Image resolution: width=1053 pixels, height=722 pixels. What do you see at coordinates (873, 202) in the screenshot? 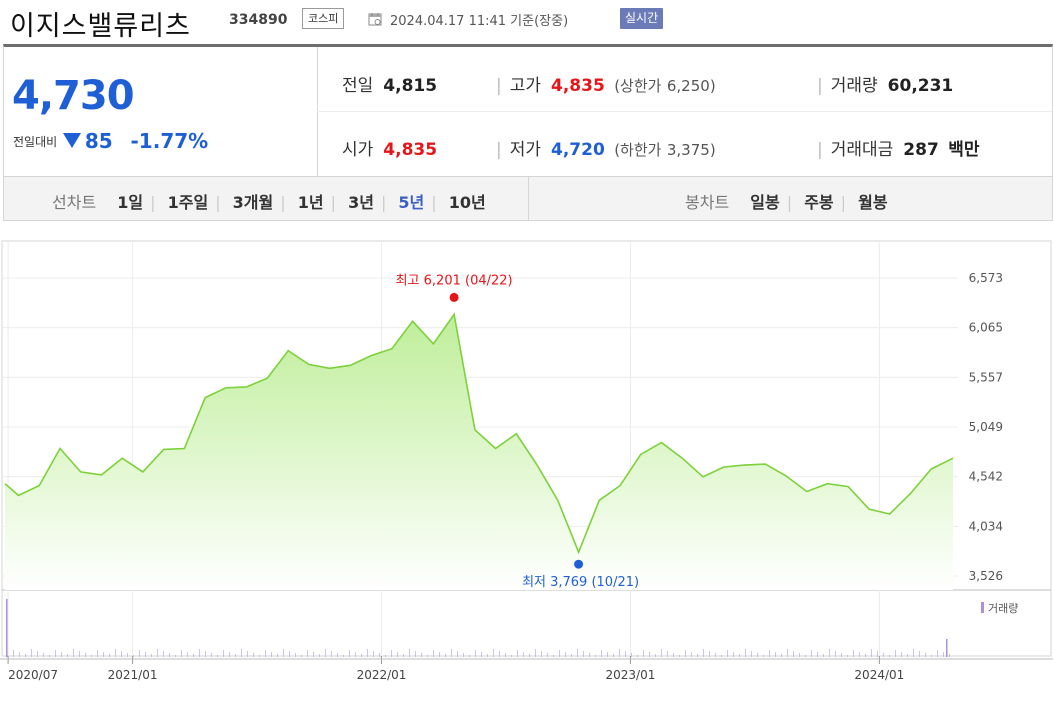
I see `tab-monthly: 월봉` at bounding box center [873, 202].